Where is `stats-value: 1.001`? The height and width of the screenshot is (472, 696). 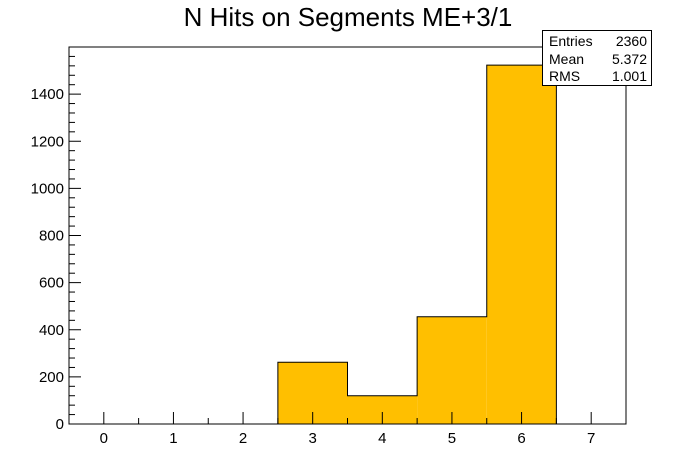
stats-value: 1.001 is located at coordinates (629, 76).